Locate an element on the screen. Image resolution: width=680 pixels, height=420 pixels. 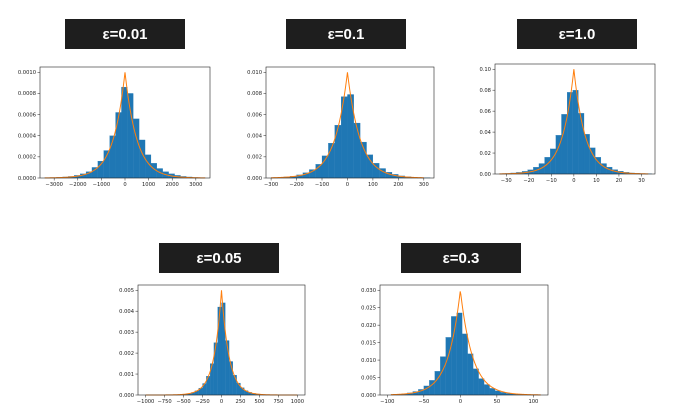
y-axis: 0.000 0.002 0.004 0.006 0.008 0.010 is located at coordinates (256, 126).